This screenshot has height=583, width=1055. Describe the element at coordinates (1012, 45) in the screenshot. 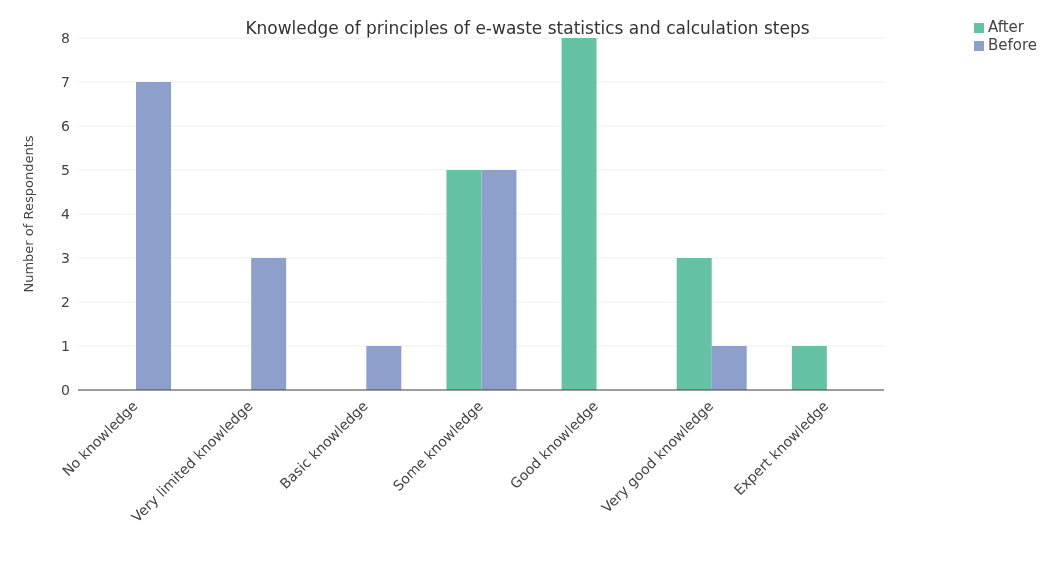

I see `legend-label: Before` at that location.